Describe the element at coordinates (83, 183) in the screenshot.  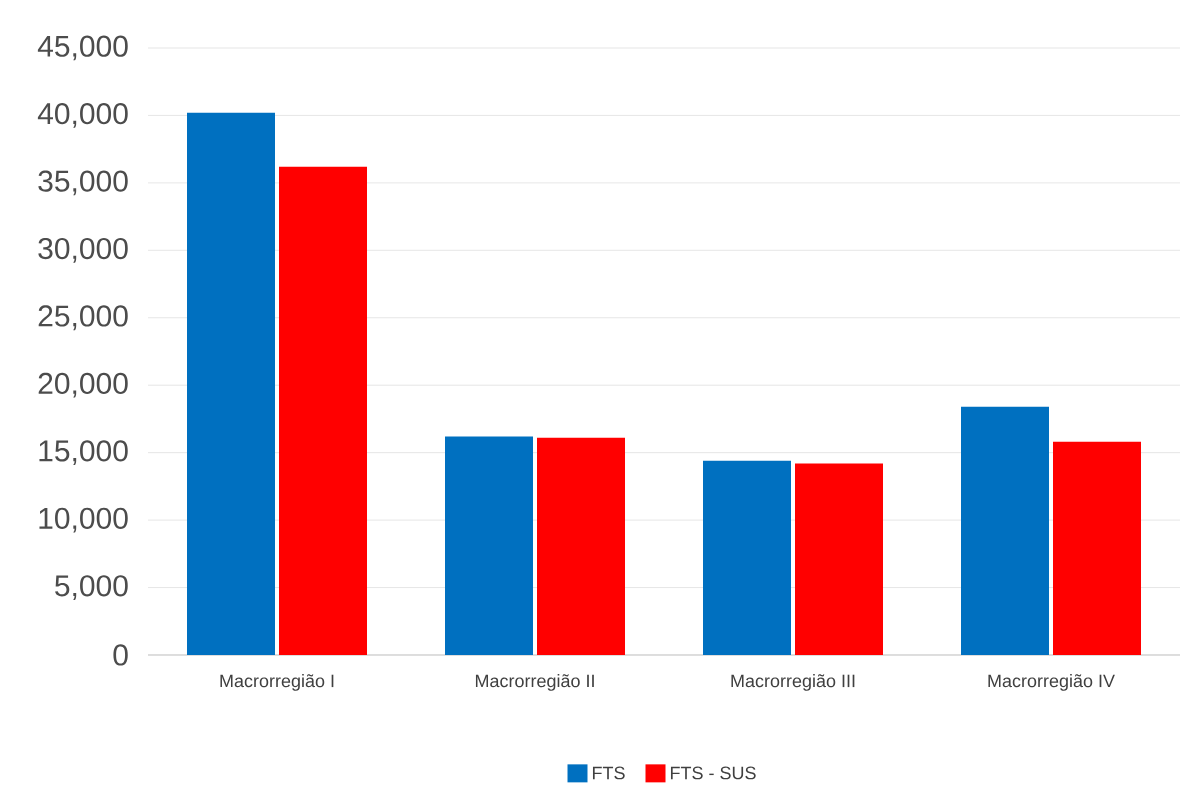
I see `y-tick-label: 35,000` at that location.